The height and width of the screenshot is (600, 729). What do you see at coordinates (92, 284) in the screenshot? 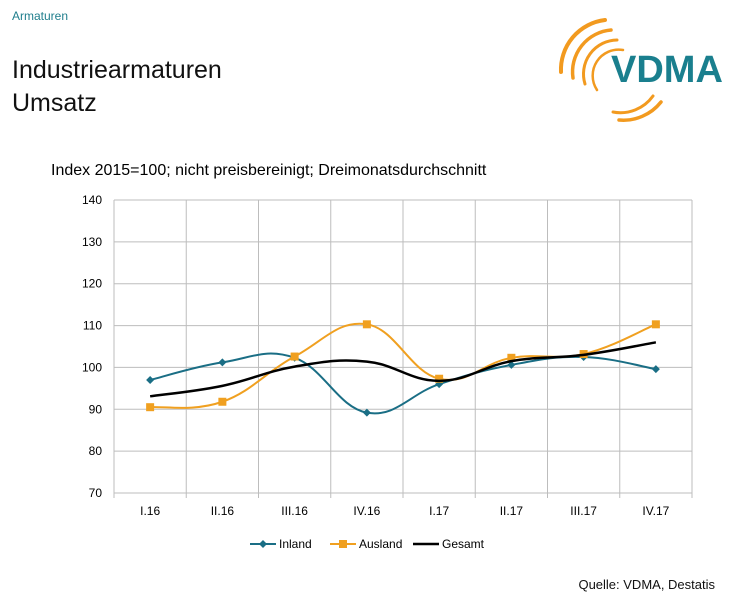
I see `y-tick-label: 120` at bounding box center [92, 284].